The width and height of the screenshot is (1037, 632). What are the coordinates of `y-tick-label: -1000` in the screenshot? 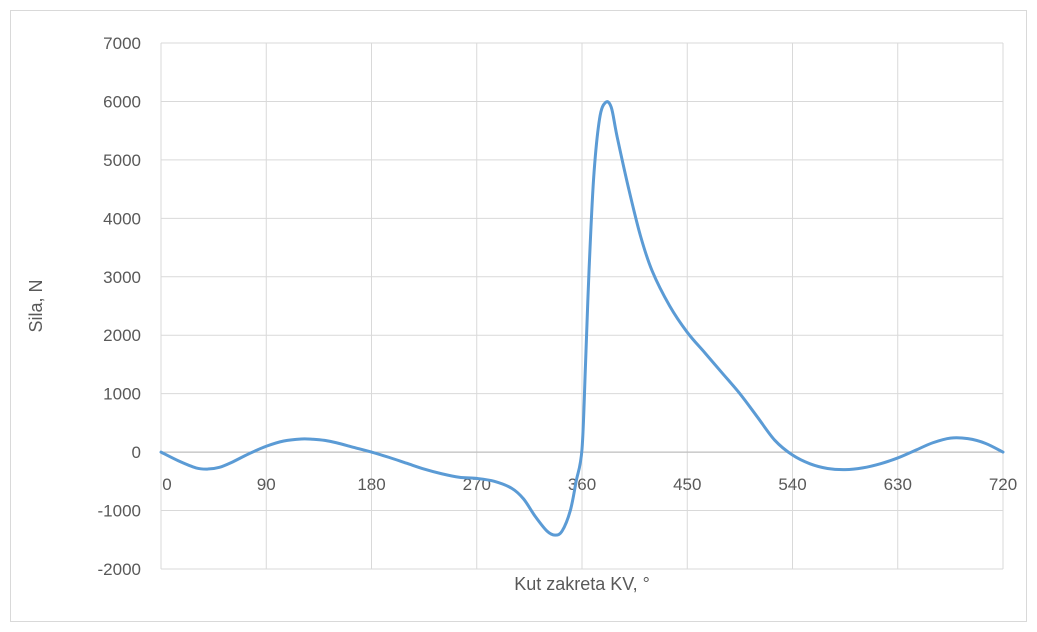 It's located at (119, 511).